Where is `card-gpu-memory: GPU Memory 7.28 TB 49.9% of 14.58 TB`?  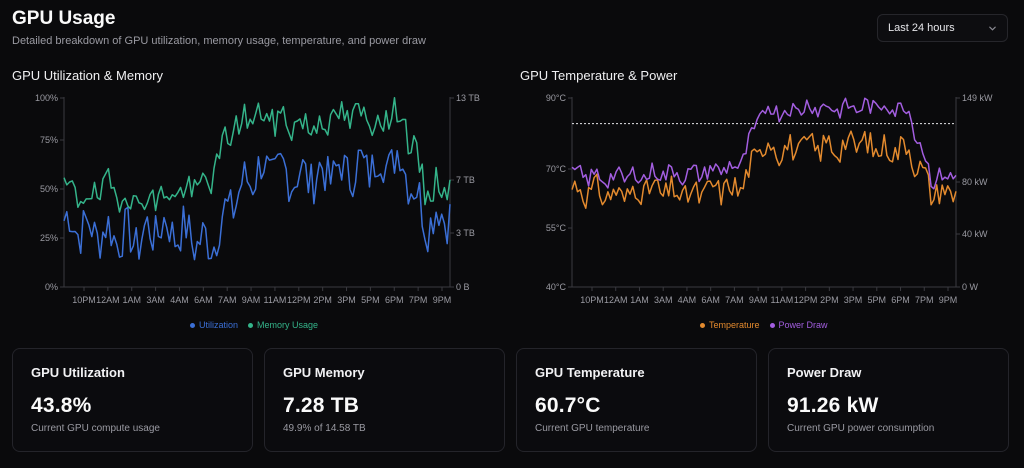 card-gpu-memory: GPU Memory 7.28 TB 49.9% of 14.58 TB is located at coordinates (384, 400).